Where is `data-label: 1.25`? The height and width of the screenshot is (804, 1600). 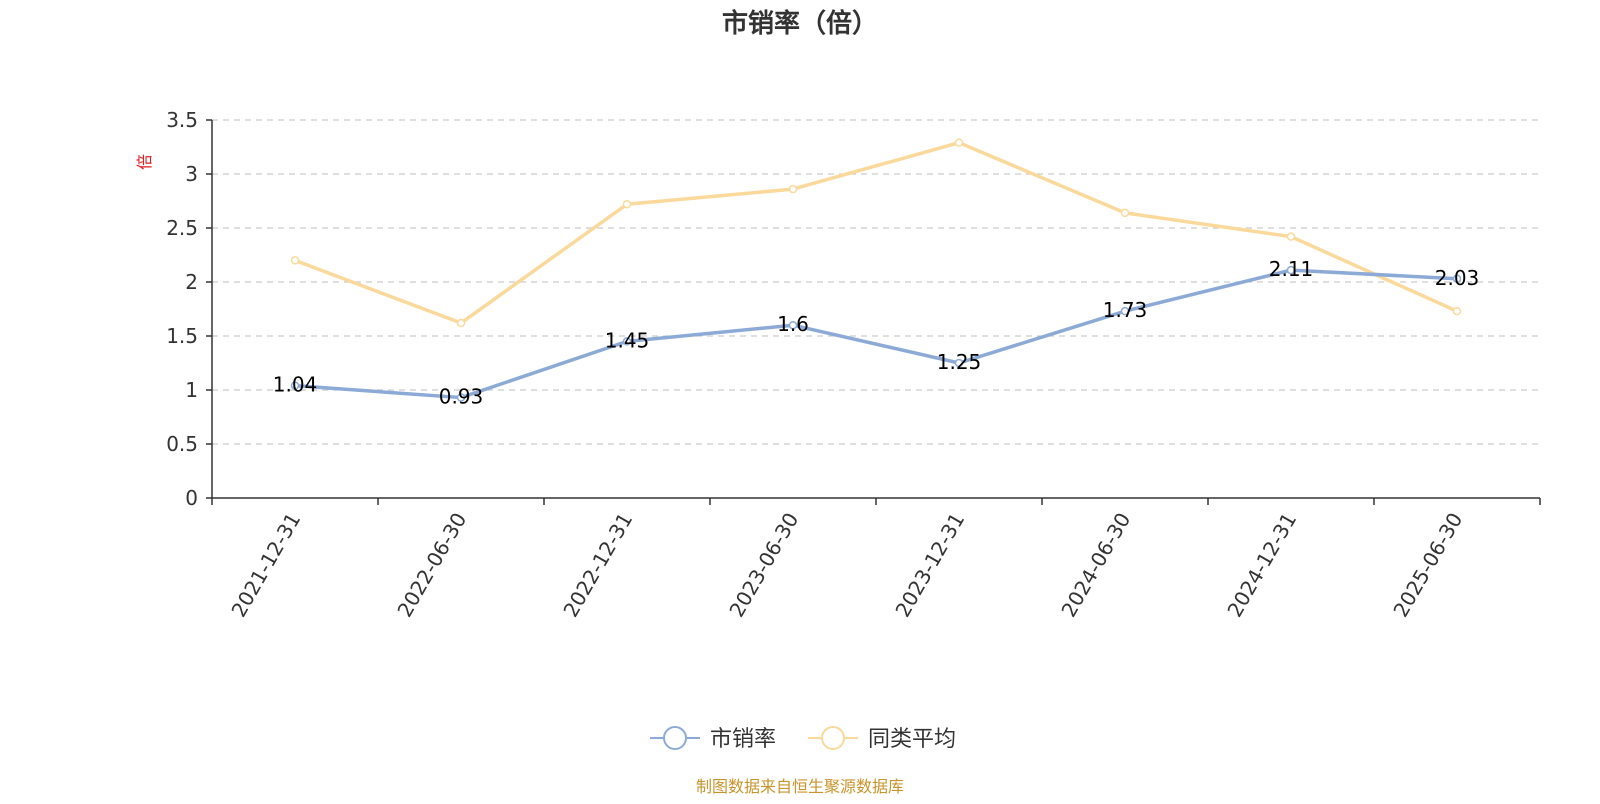 data-label: 1.25 is located at coordinates (959, 362).